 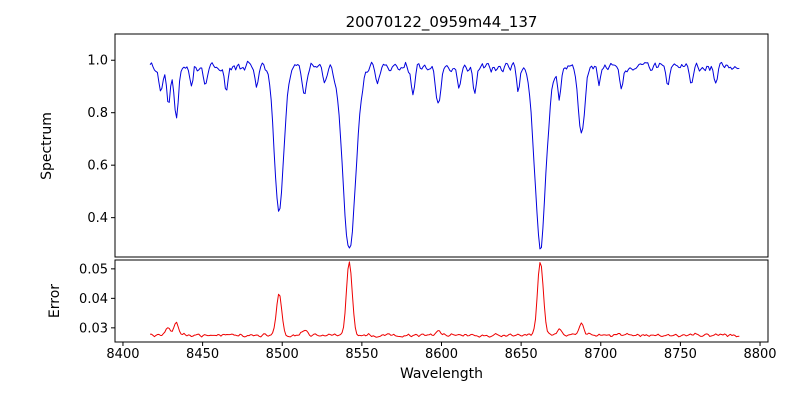 What do you see at coordinates (202, 354) in the screenshot?
I see `x-tick-label: 8450` at bounding box center [202, 354].